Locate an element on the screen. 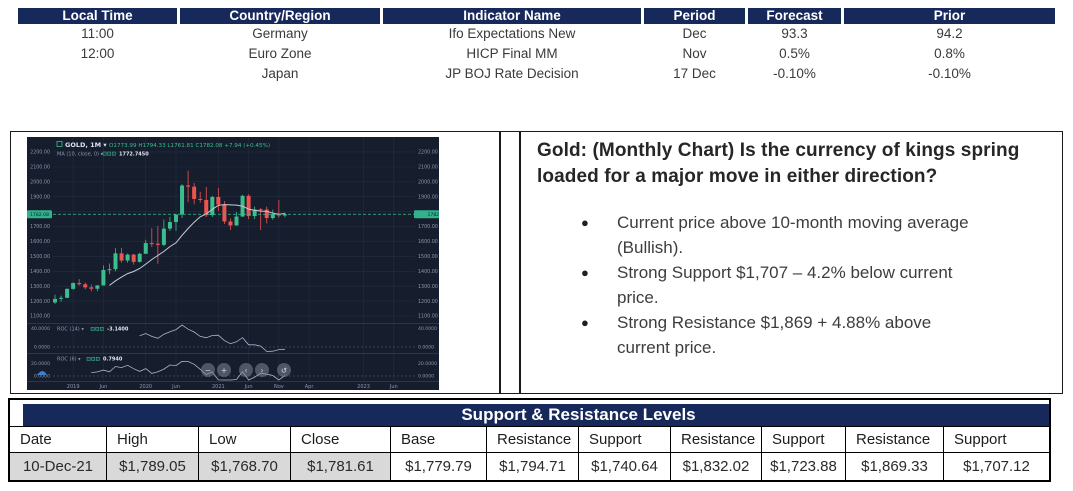 This screenshot has width=1073, height=491. calendar-cell: 93.3 is located at coordinates (794, 34).